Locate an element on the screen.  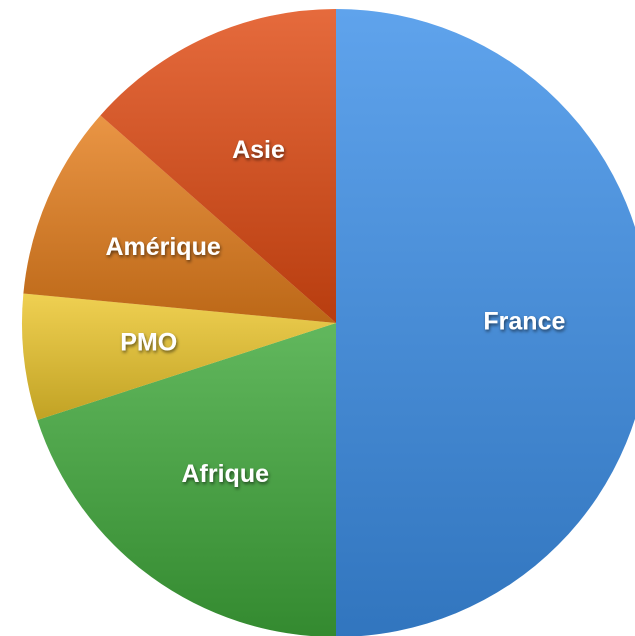
slice-label: Asie is located at coordinates (258, 150).